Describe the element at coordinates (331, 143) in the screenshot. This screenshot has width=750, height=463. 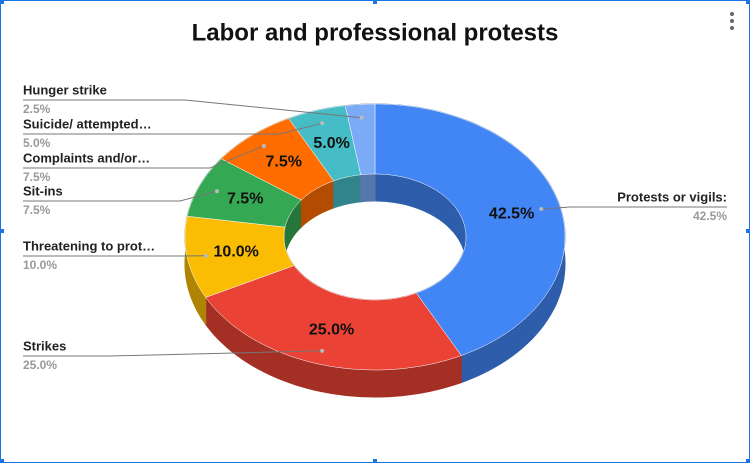
I see `slice-value-label: 5.0%` at that location.